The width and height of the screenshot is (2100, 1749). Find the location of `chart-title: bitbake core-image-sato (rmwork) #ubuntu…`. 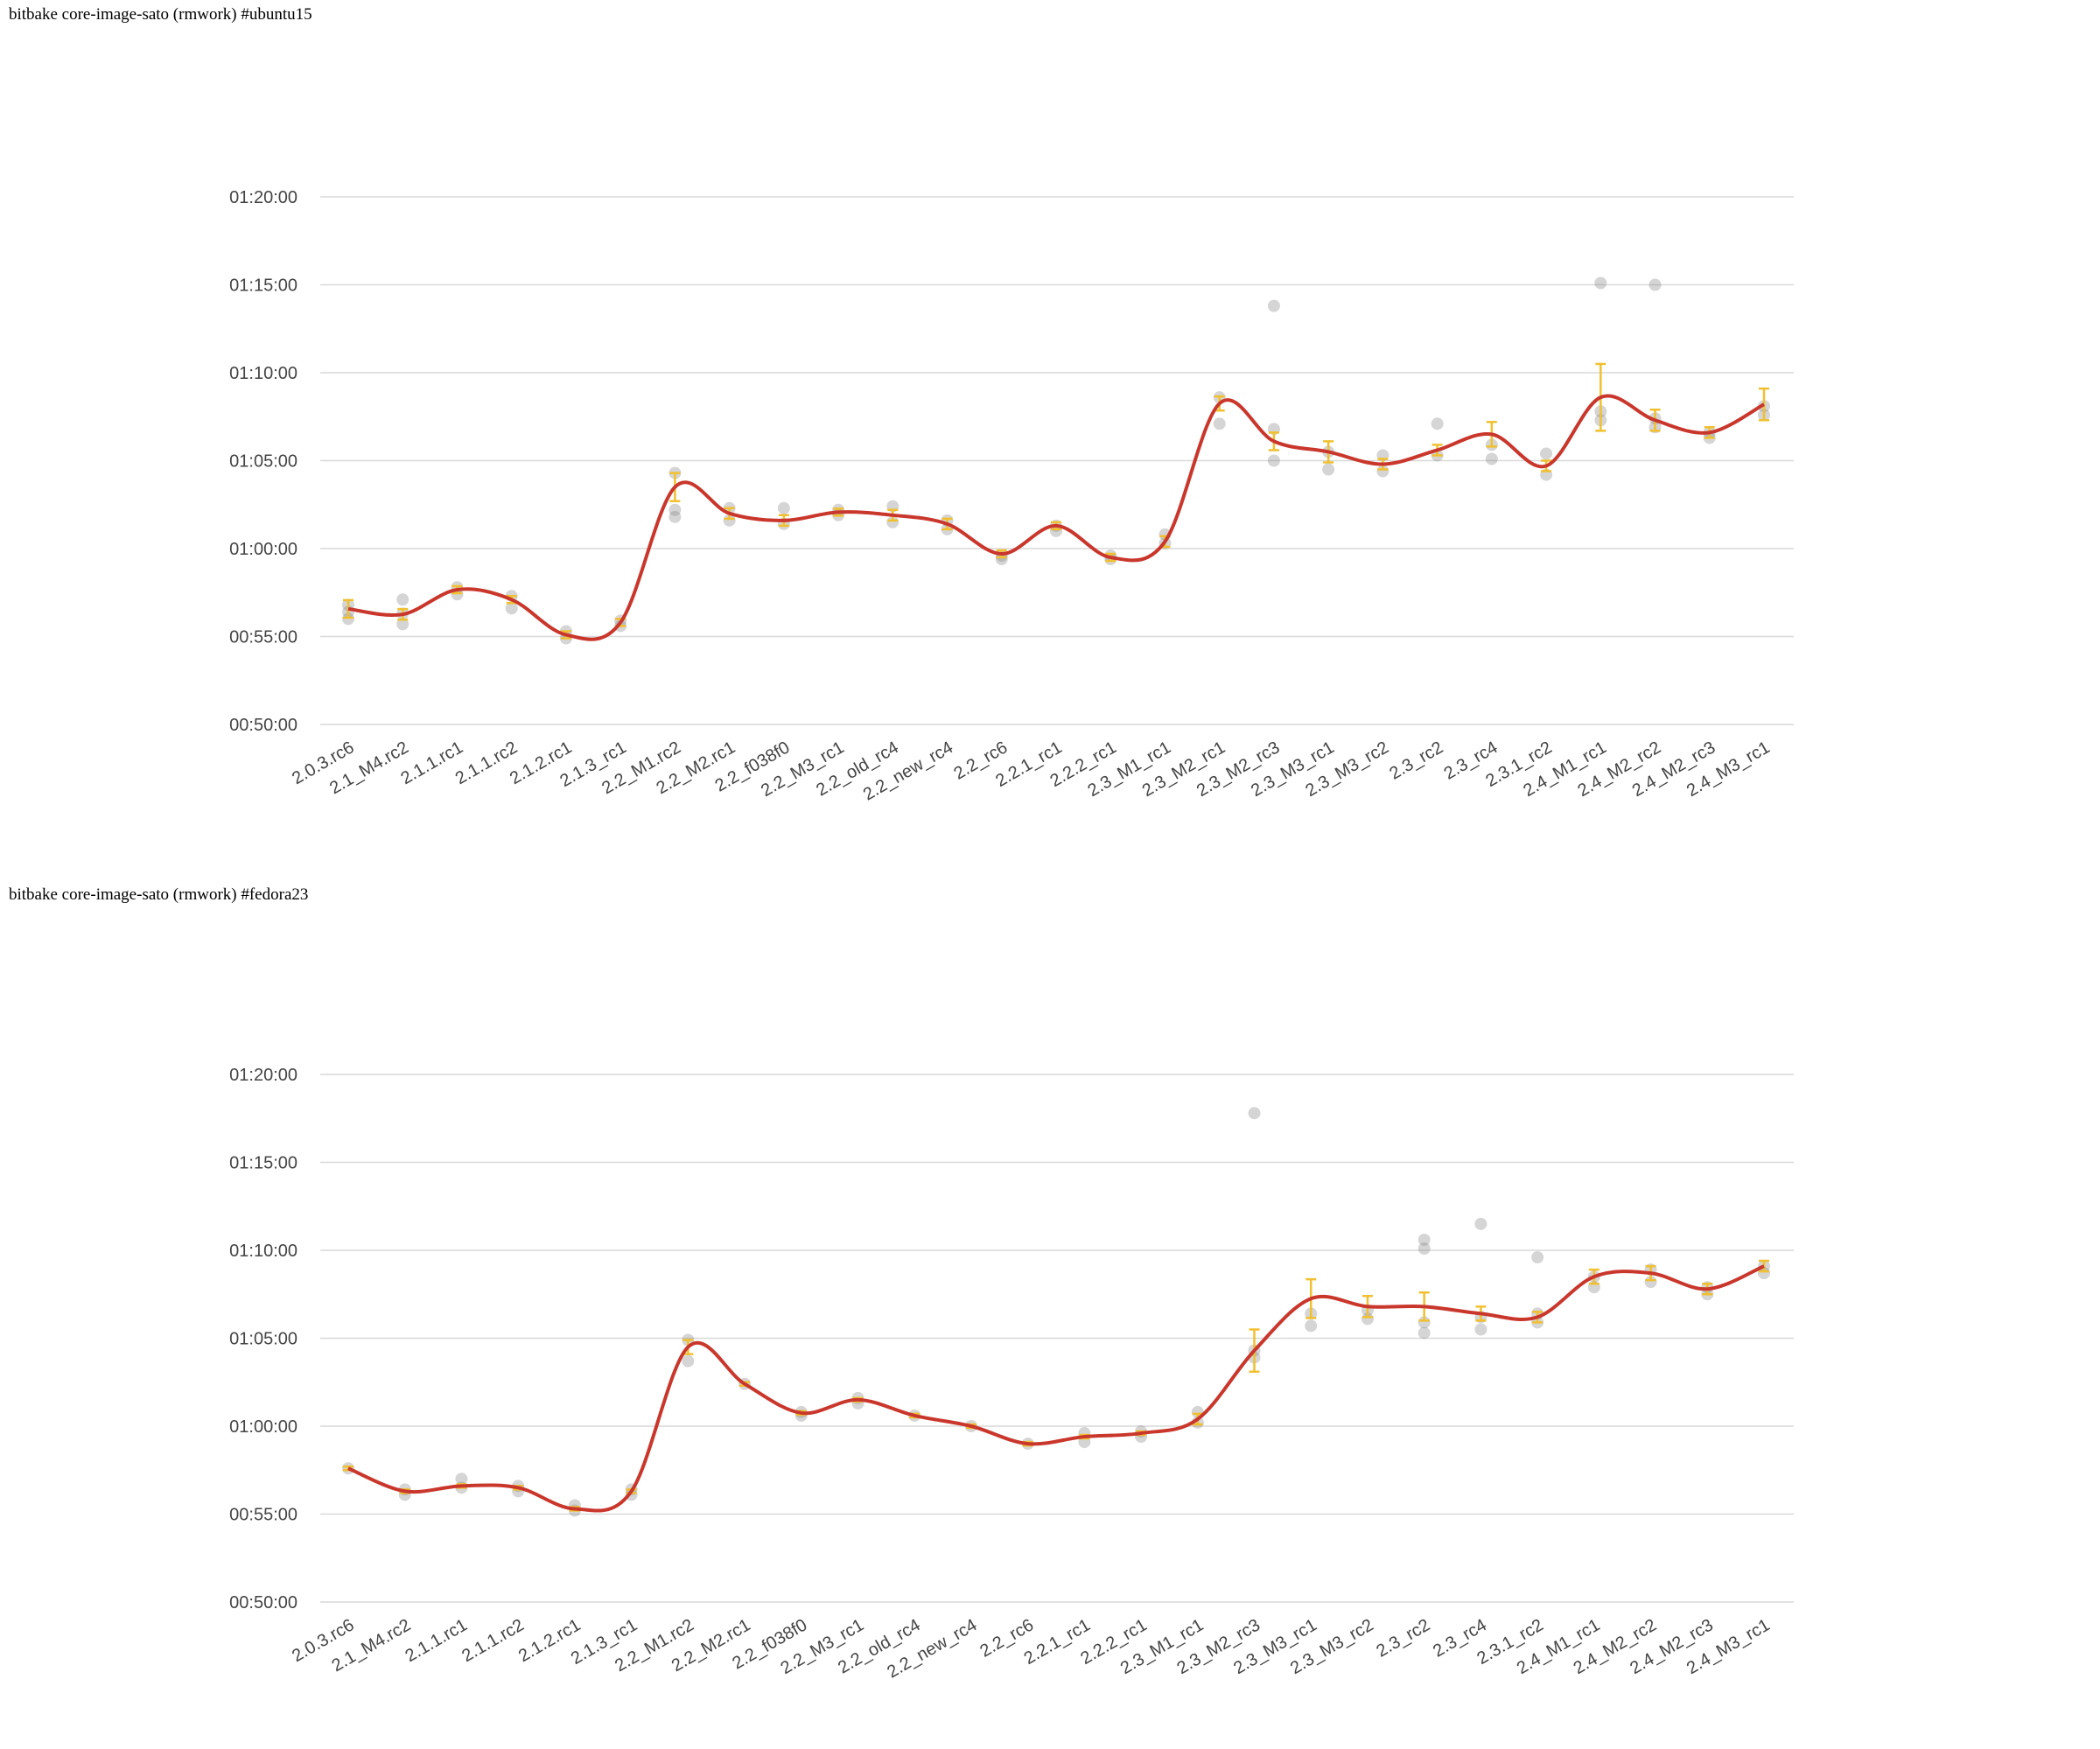

chart-title: bitbake core-image-sato (rmwork) #ubuntu… is located at coordinates (160, 15).